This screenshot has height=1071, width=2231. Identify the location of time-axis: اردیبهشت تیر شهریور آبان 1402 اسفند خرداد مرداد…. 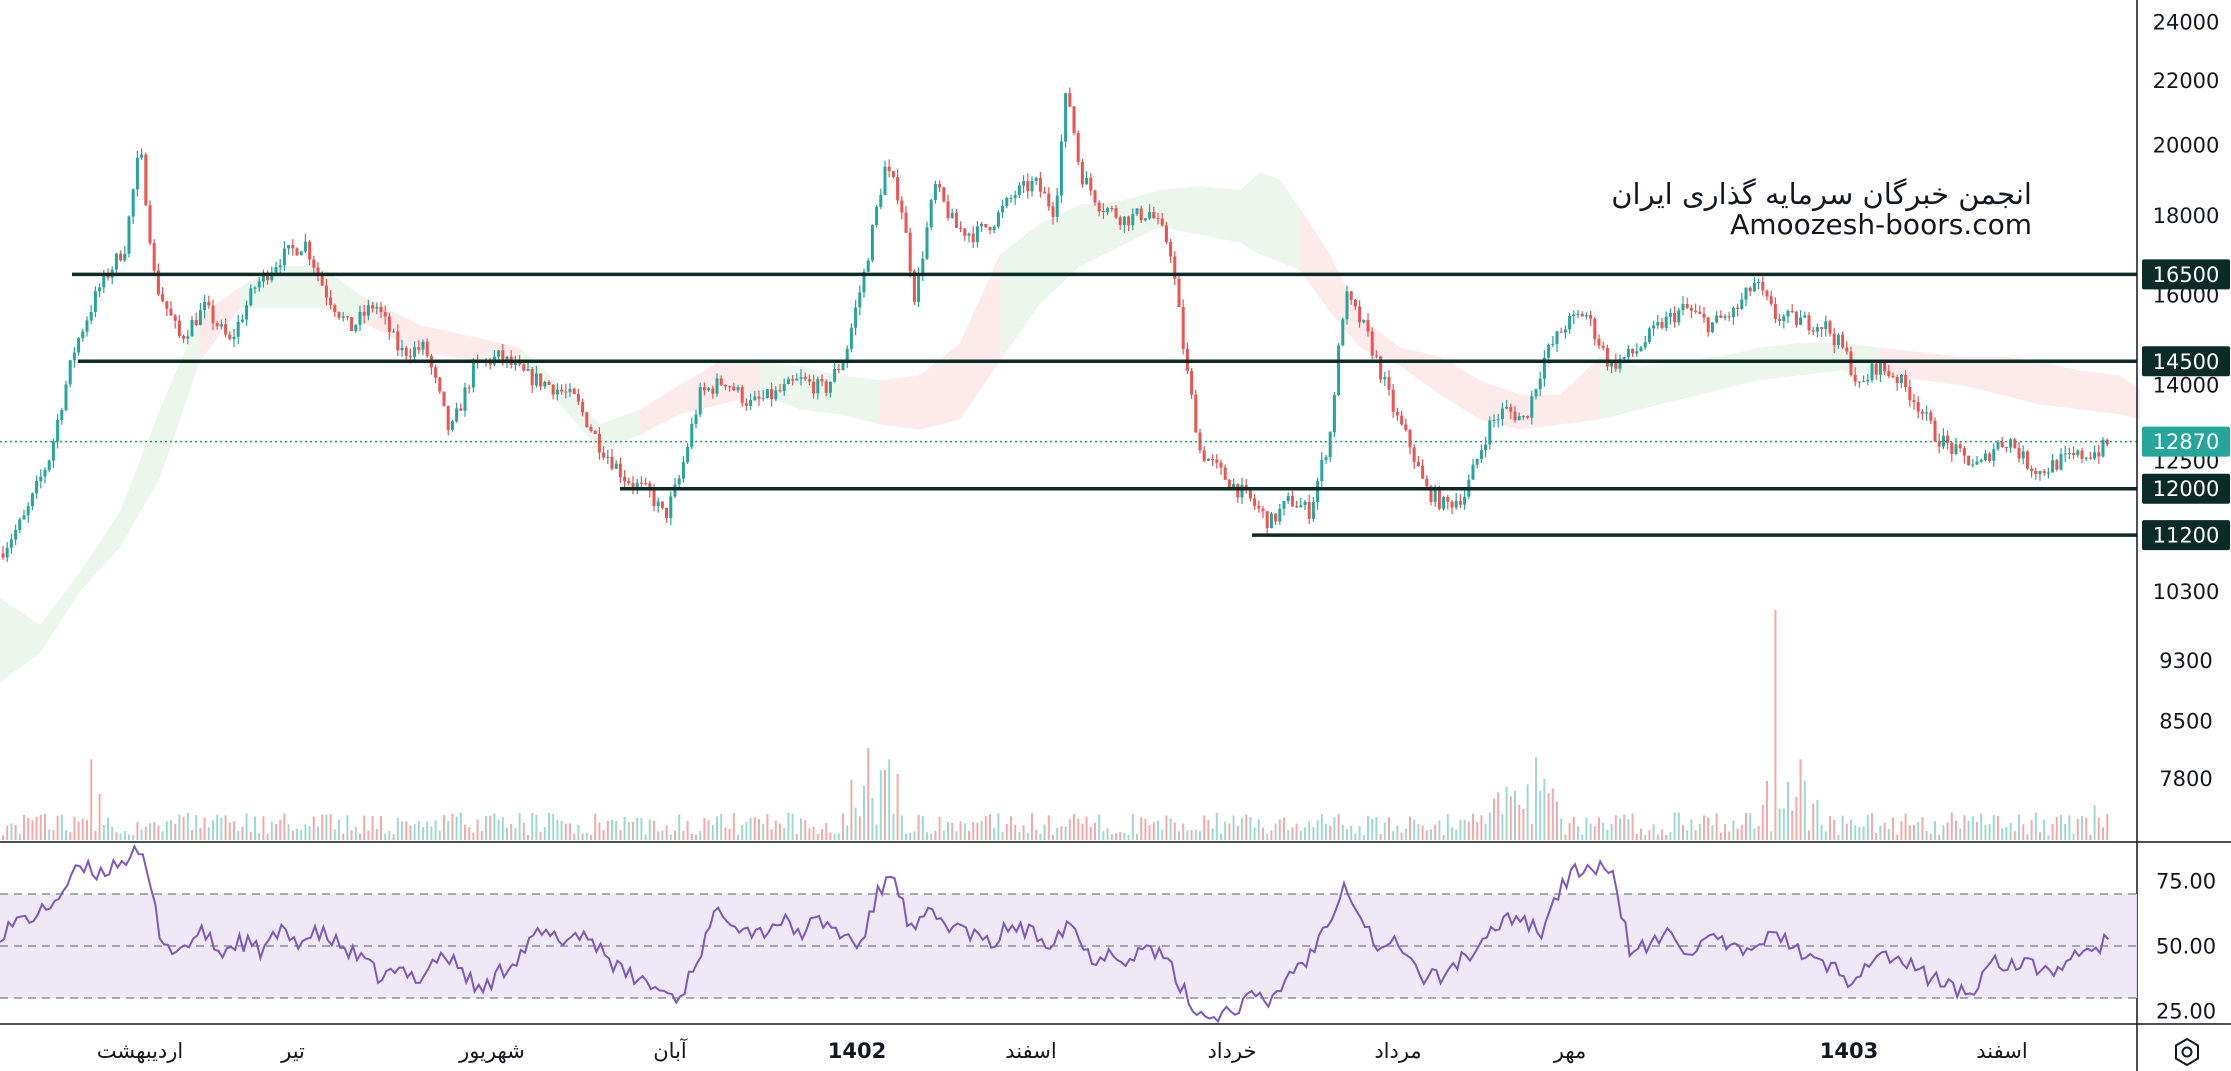
(1062, 1050).